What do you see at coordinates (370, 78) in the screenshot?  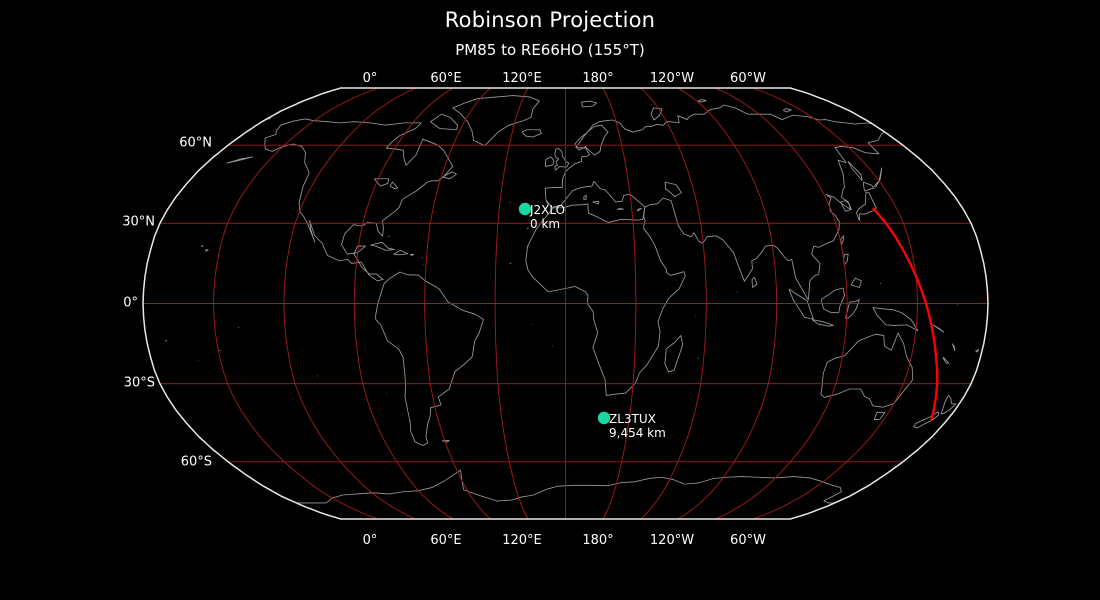 I see `lon-tick-top-0: 0°` at bounding box center [370, 78].